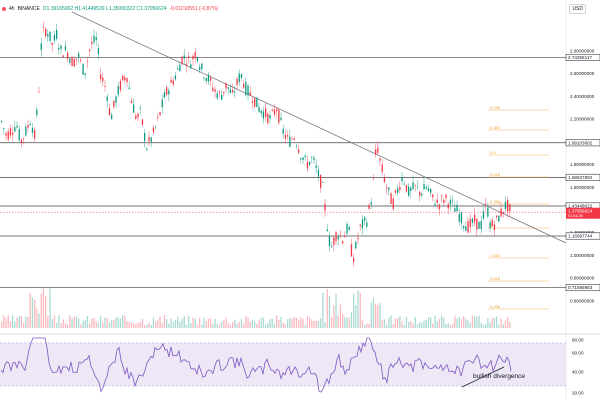  What do you see at coordinates (582, 50) in the screenshot?
I see `price-axis-label: 2.80000000` at bounding box center [582, 50].